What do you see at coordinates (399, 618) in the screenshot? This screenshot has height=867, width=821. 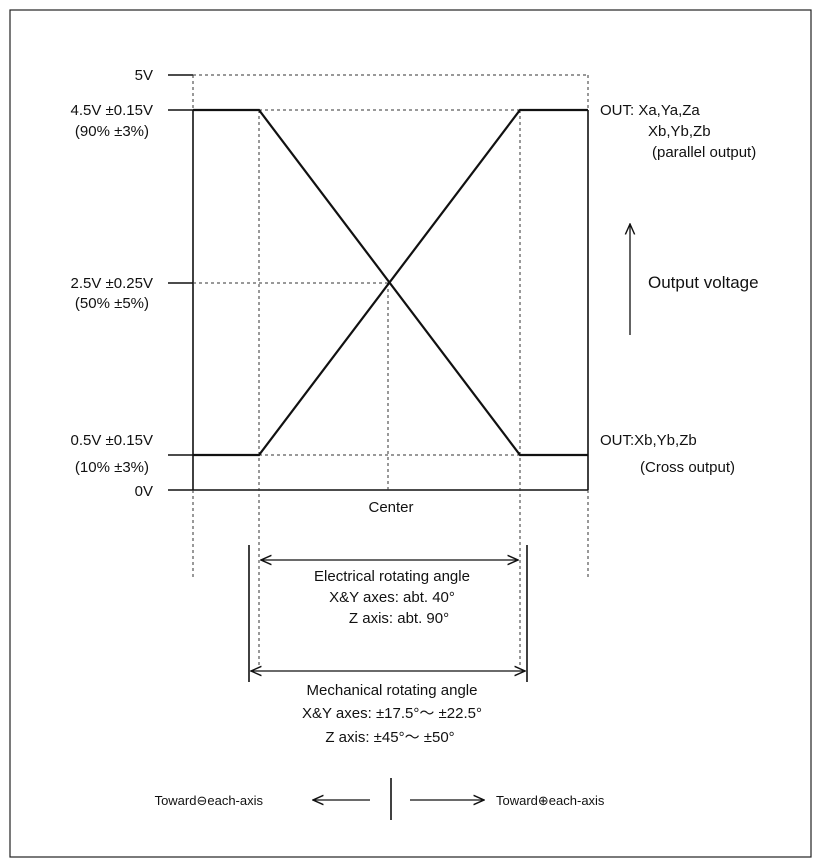 I see `electrical-angle-line3: Z axis: abt. 90°` at bounding box center [399, 618].